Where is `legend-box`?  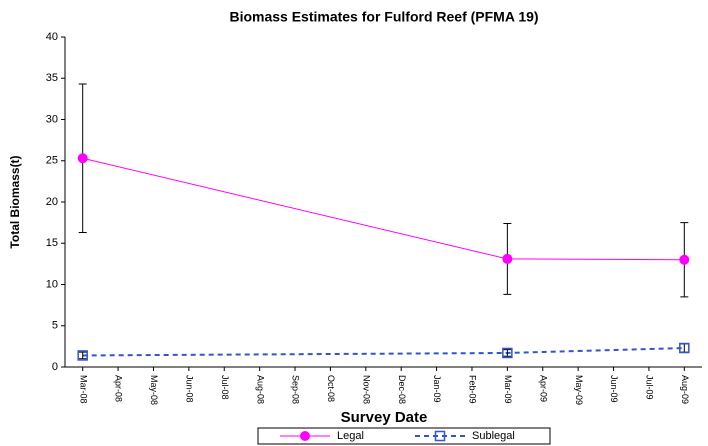 legend-box is located at coordinates (404, 436).